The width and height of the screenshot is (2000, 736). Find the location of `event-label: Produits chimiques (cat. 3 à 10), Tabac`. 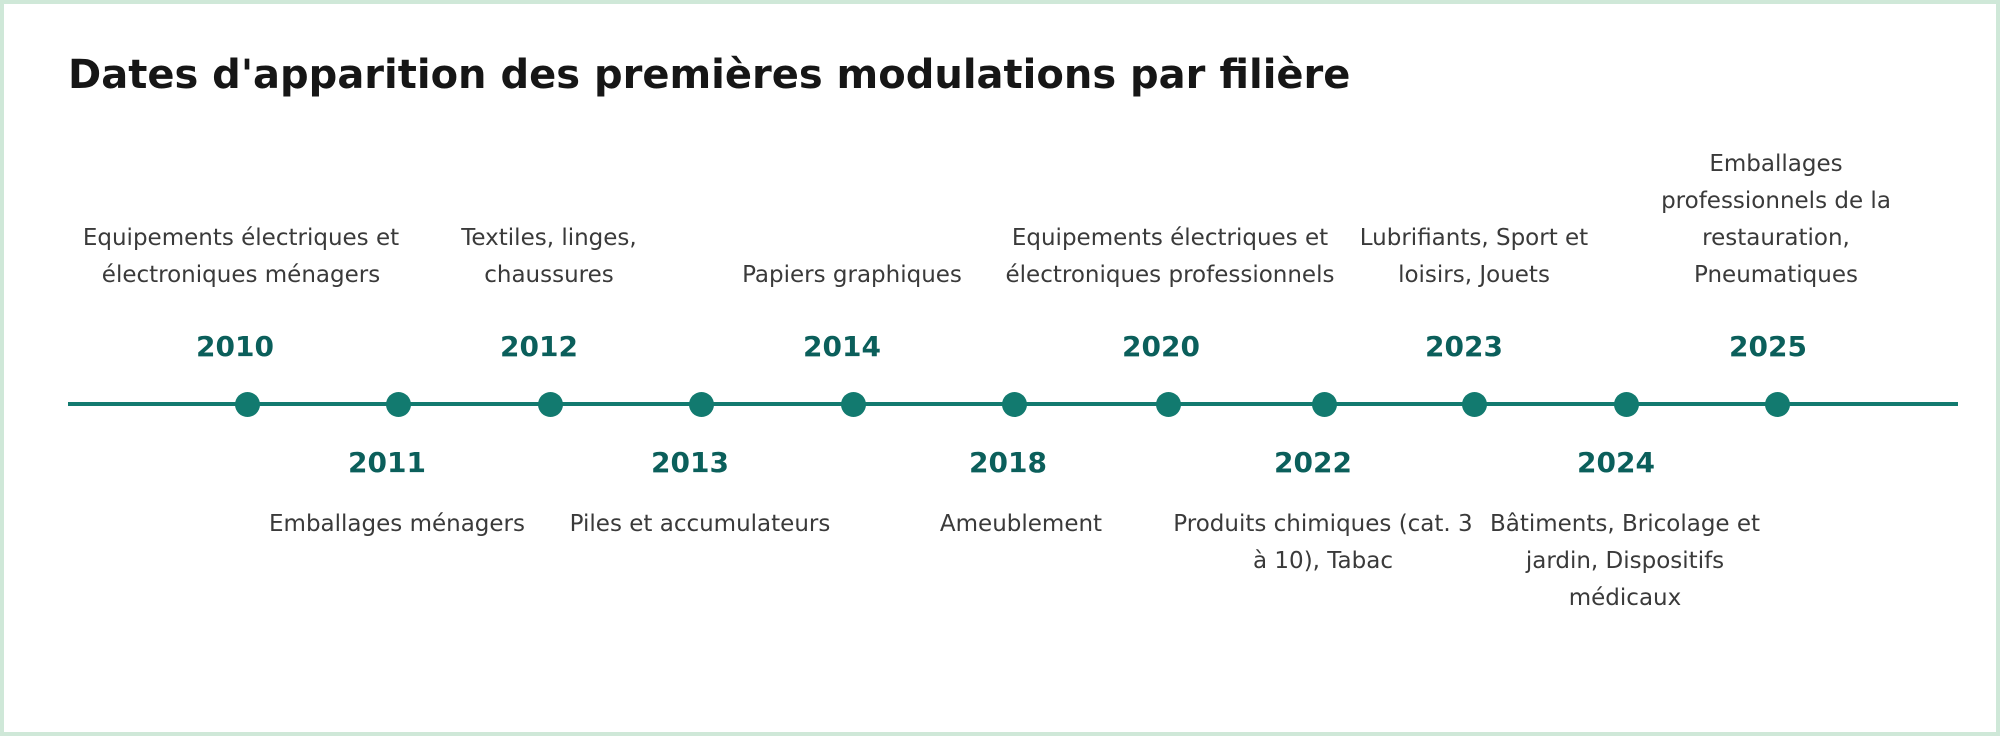

event-label: Produits chimiques (cat. 3 à 10), Tabac is located at coordinates (1323, 542).